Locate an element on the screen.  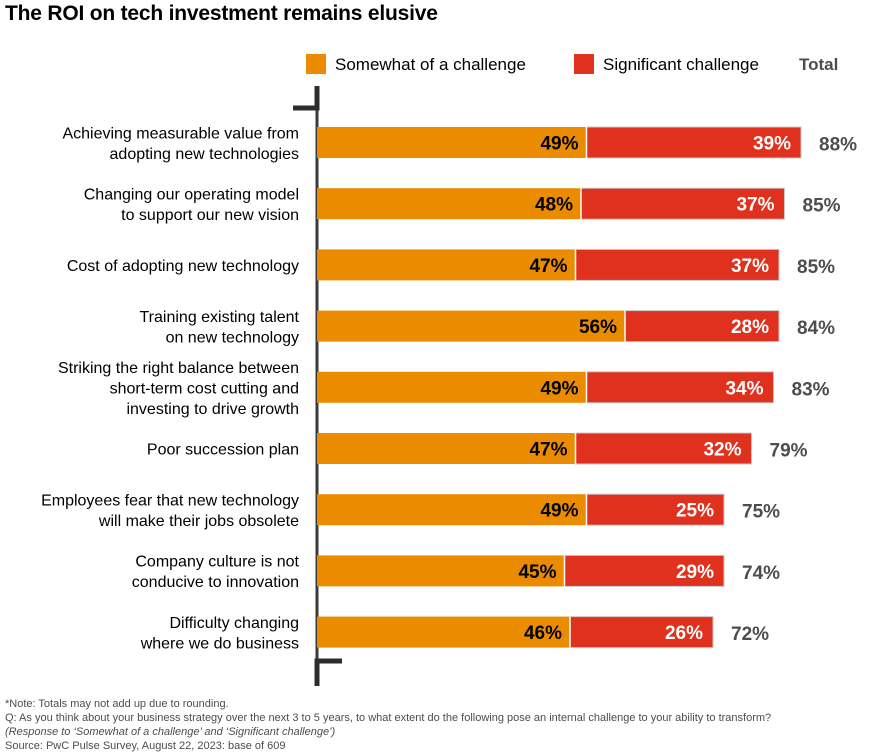
value-label-significant: 26% is located at coordinates (684, 633).